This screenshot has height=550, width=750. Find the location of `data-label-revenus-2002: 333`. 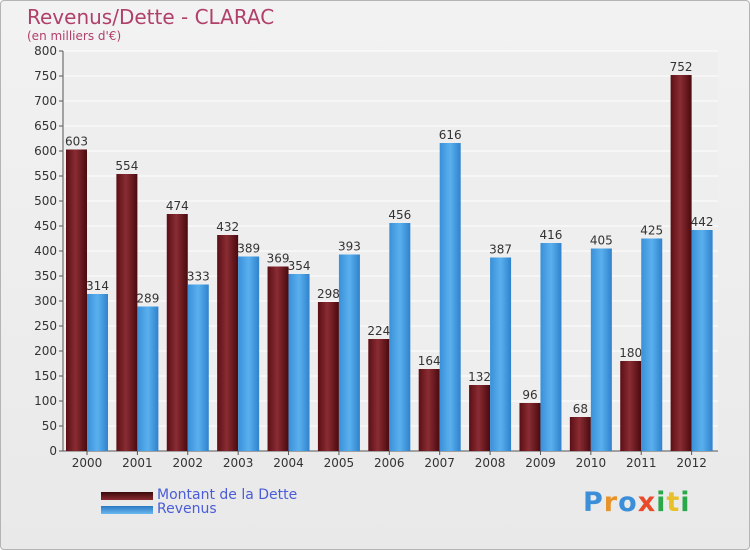

data-label-revenus-2002: 333 is located at coordinates (198, 277).